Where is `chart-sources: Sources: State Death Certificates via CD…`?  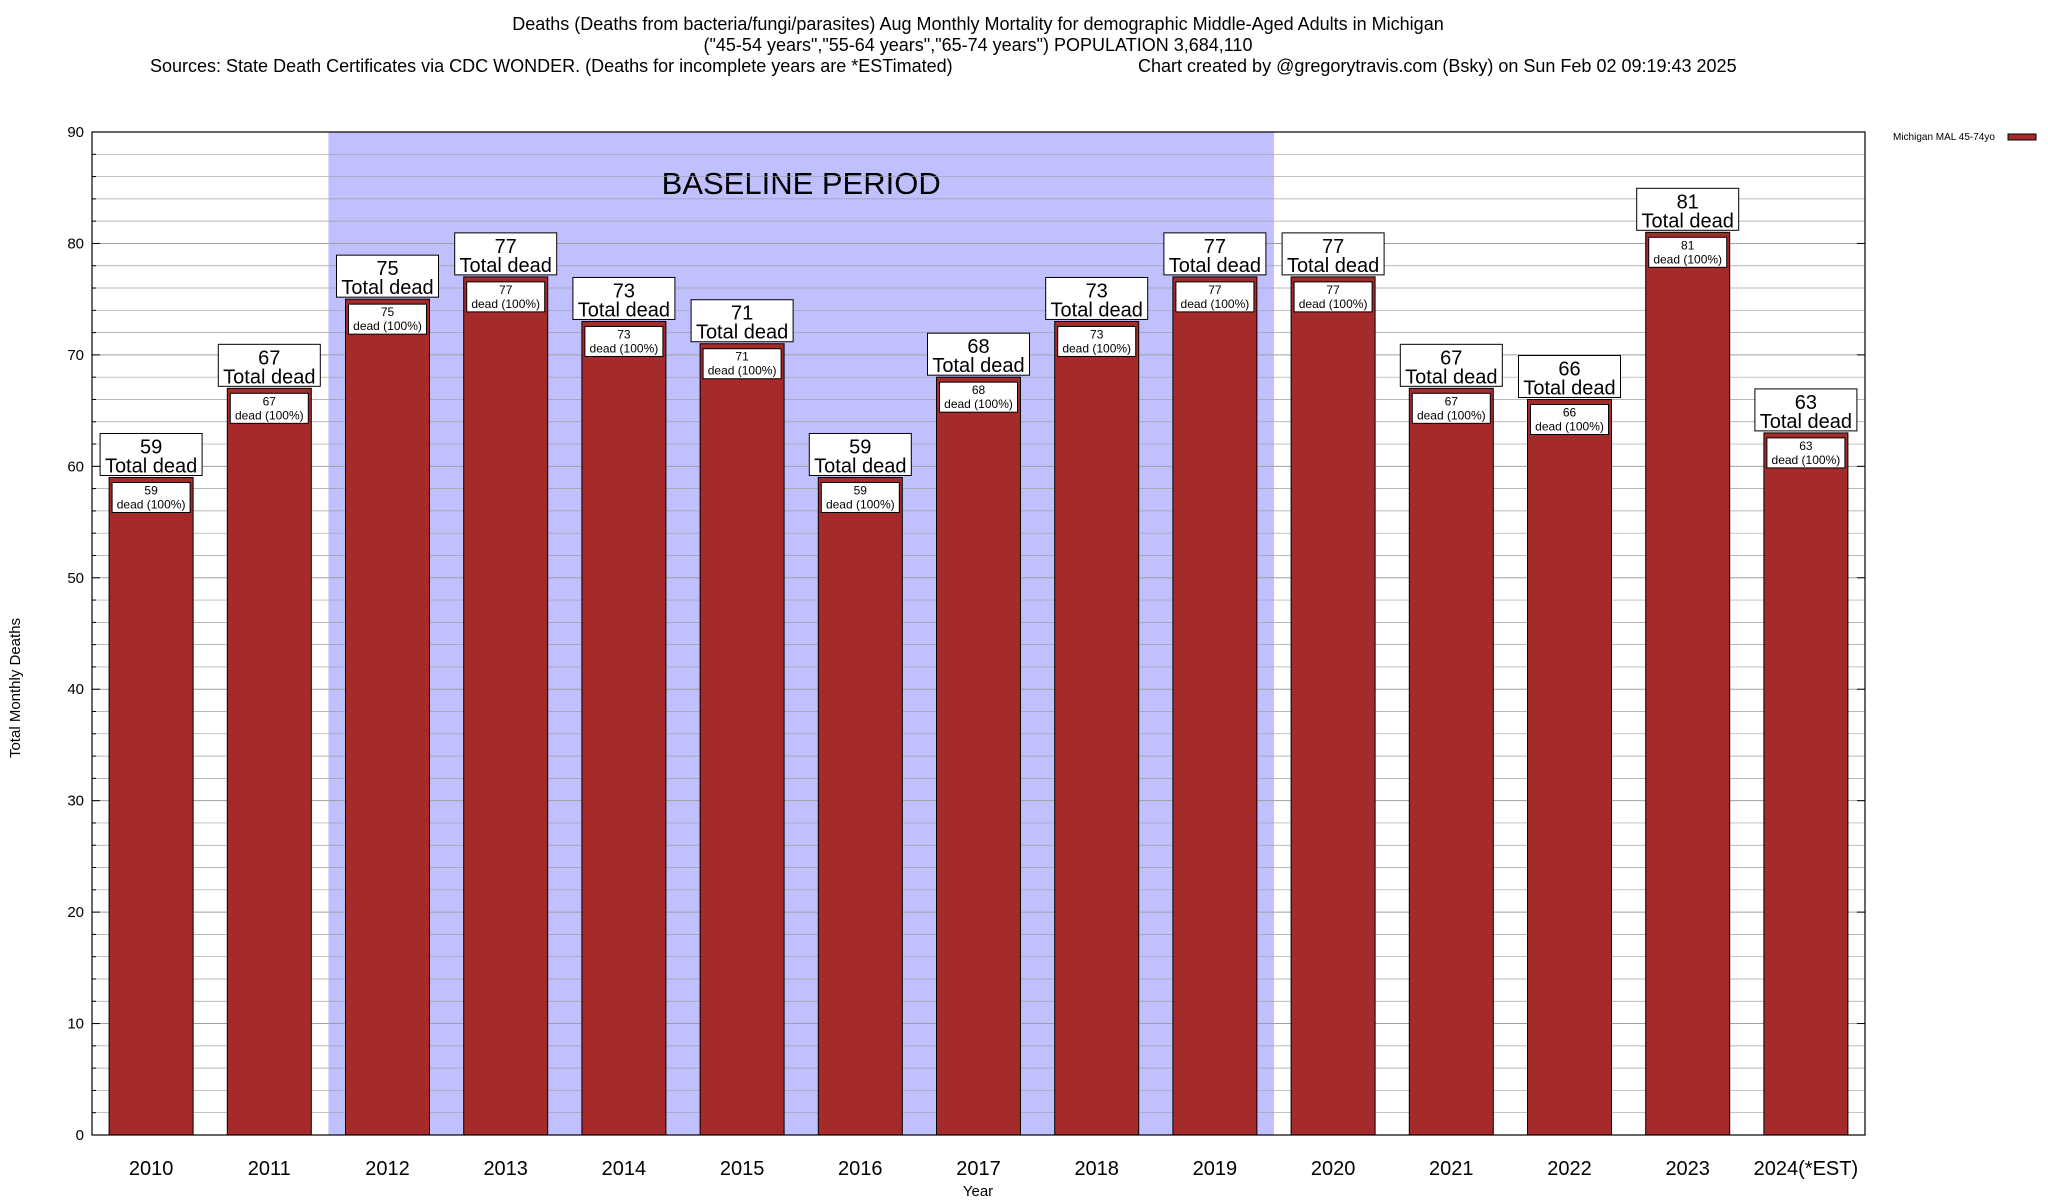 chart-sources: Sources: State Death Certificates via CD… is located at coordinates (551, 66).